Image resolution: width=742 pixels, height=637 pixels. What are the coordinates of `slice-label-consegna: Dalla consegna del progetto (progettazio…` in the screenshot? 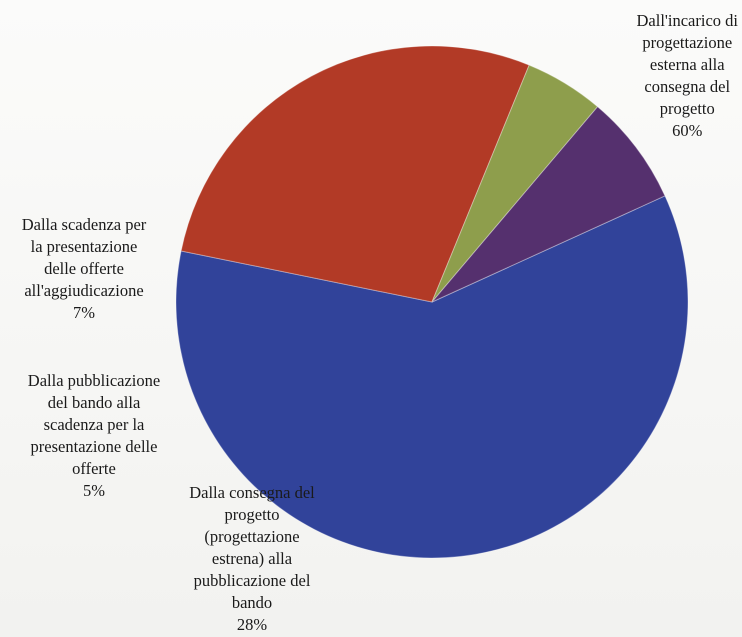 It's located at (252, 559).